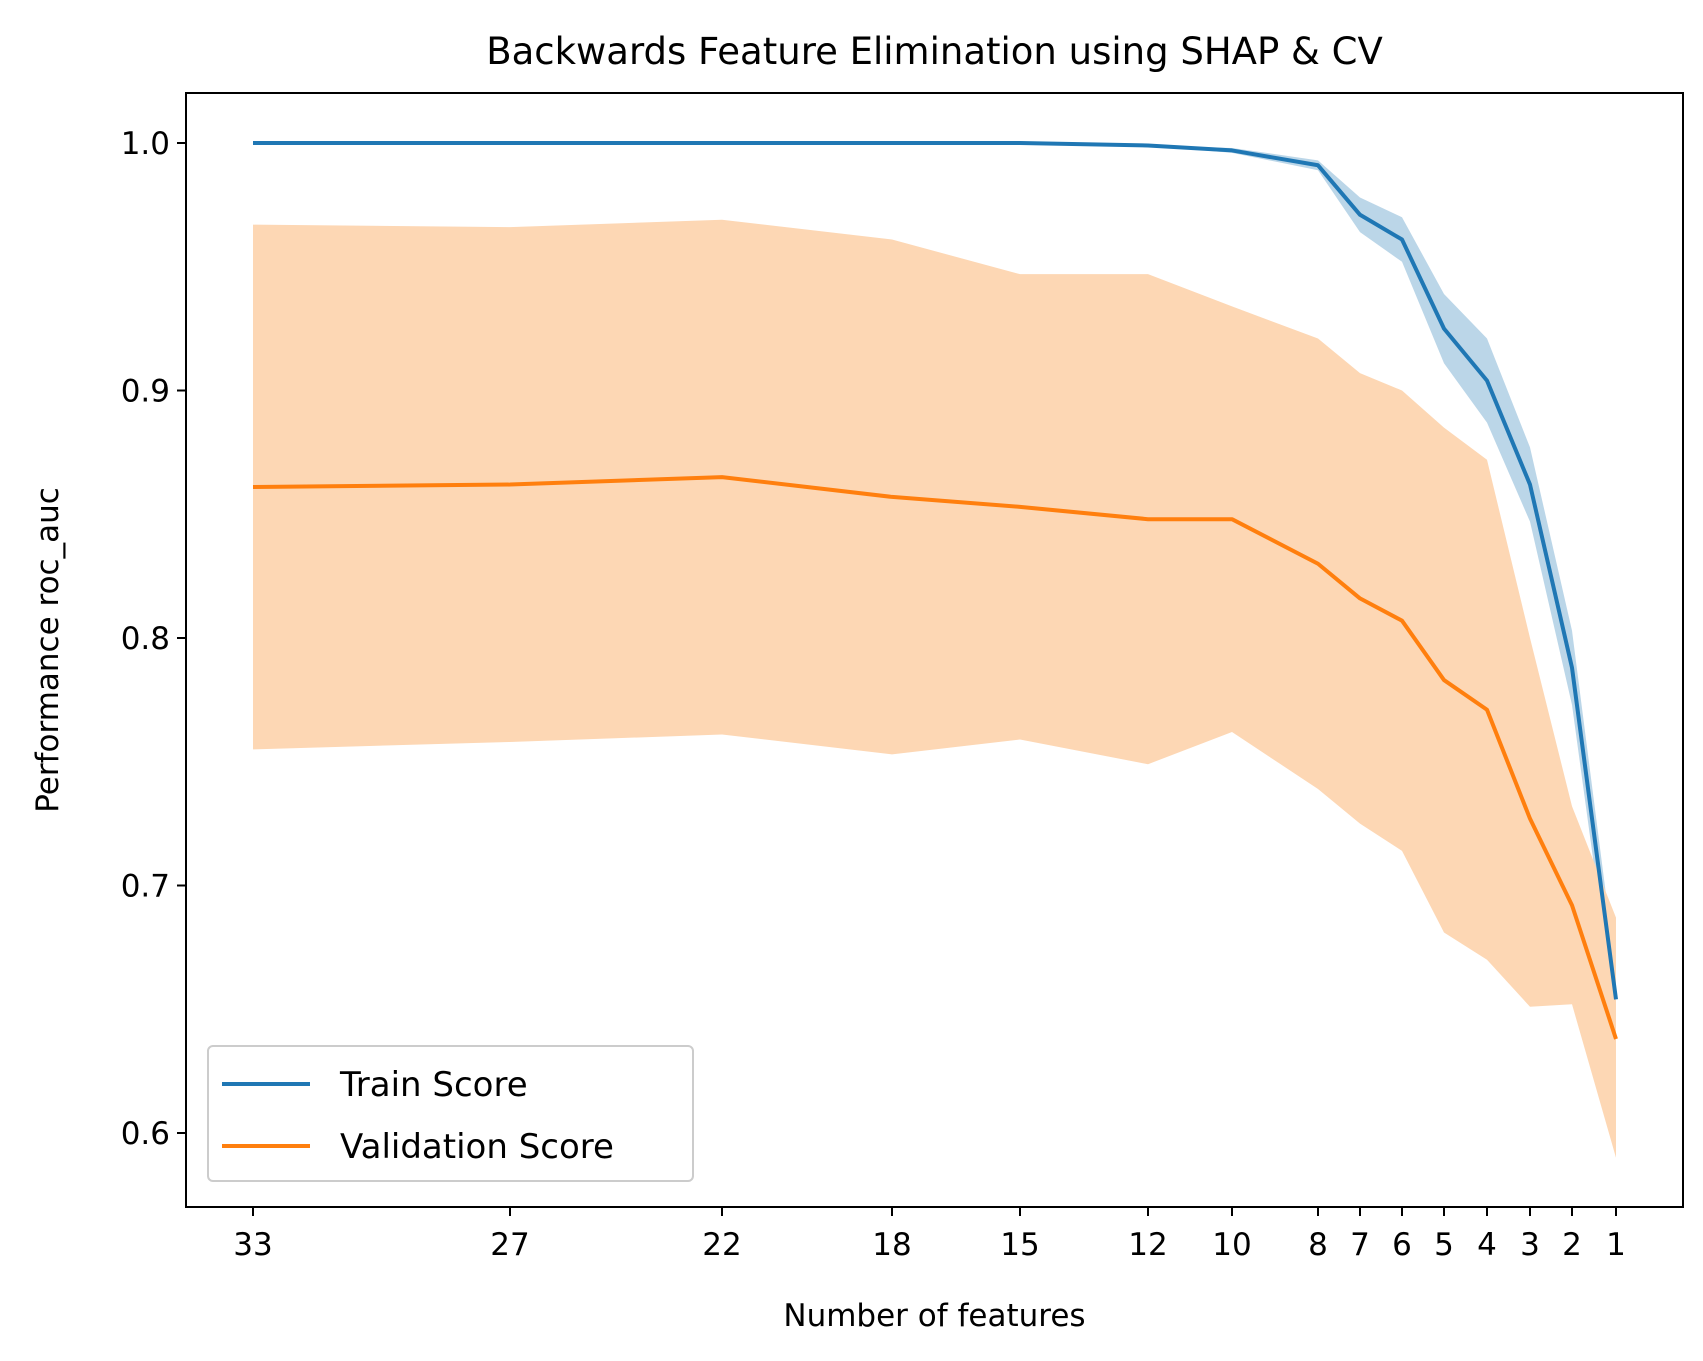  I want to click on x-tick-label: 7, so click(1360, 1245).